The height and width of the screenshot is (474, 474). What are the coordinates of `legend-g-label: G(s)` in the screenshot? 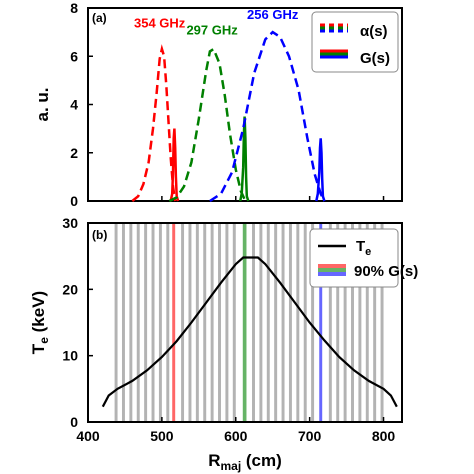 It's located at (375, 58).